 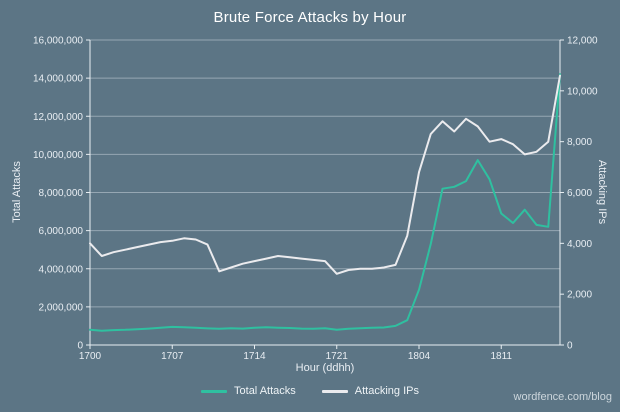 I want to click on legend-item-total-attacks: Total Attacks, so click(x=248, y=391).